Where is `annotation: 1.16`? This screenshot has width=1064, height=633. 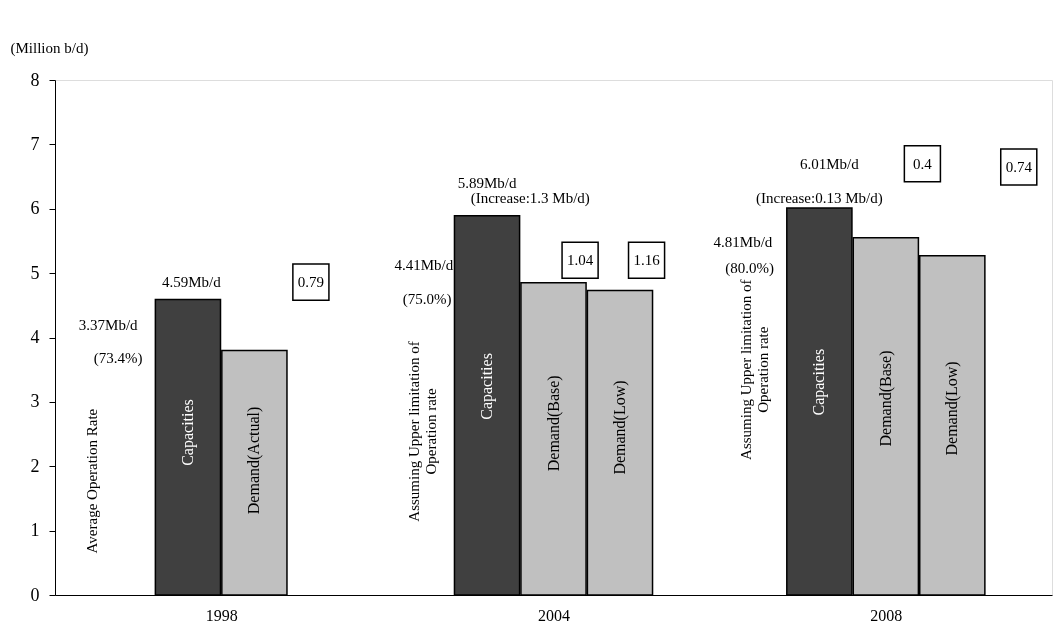
annotation: 1.16 is located at coordinates (647, 260).